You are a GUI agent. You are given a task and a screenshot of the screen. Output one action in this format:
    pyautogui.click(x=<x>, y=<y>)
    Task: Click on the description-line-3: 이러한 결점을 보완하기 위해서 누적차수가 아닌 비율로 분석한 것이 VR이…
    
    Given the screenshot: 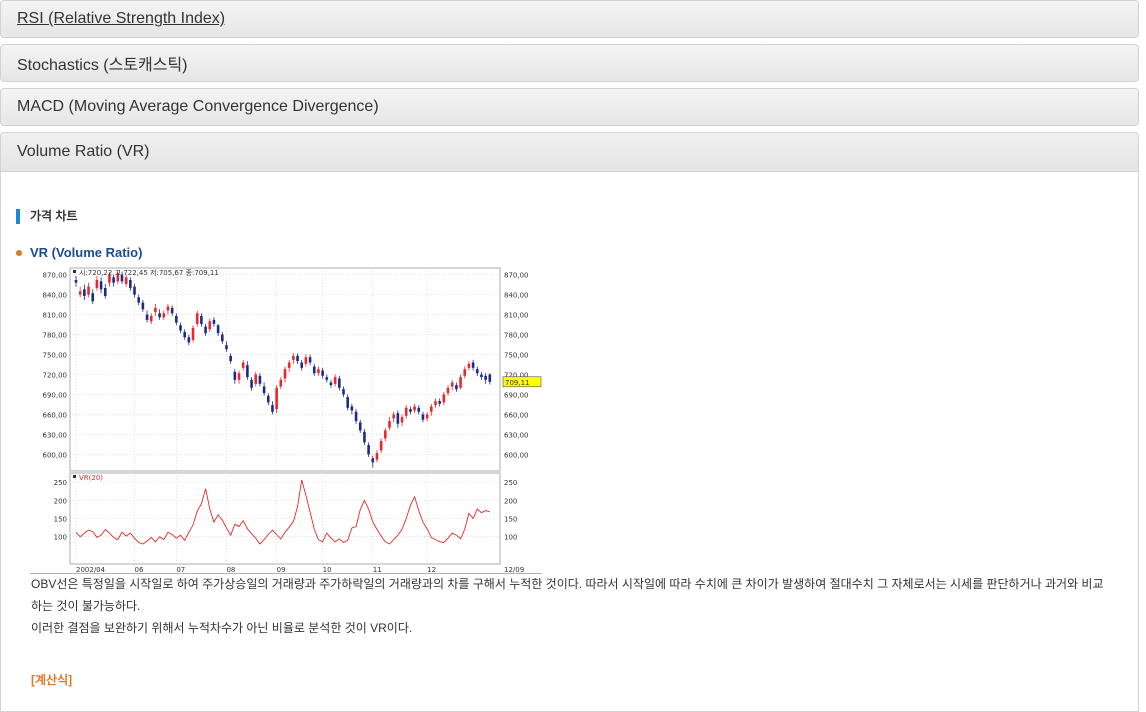 What is the action you would take?
    pyautogui.click(x=222, y=628)
    